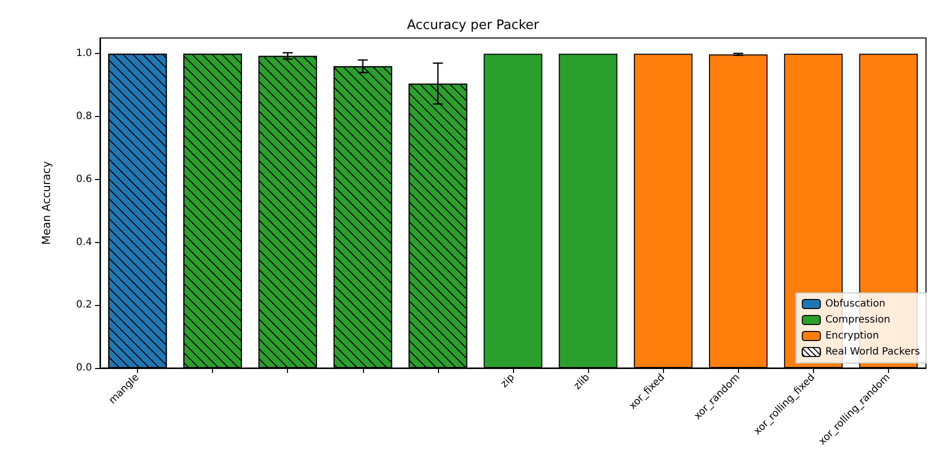  What do you see at coordinates (857, 320) in the screenshot?
I see `legend-label: Compression` at bounding box center [857, 320].